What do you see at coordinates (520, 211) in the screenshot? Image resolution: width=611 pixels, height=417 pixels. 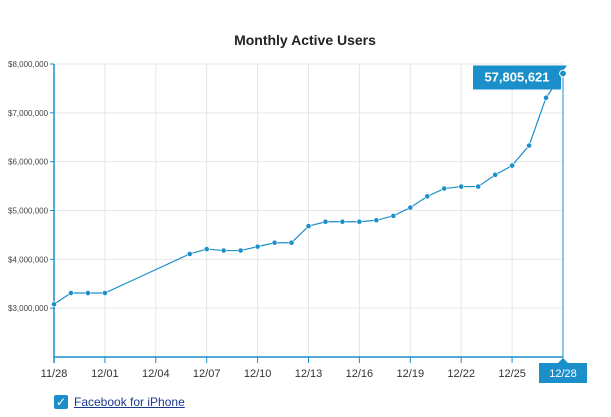 I see `value-callout: 57,805,621` at bounding box center [520, 211].